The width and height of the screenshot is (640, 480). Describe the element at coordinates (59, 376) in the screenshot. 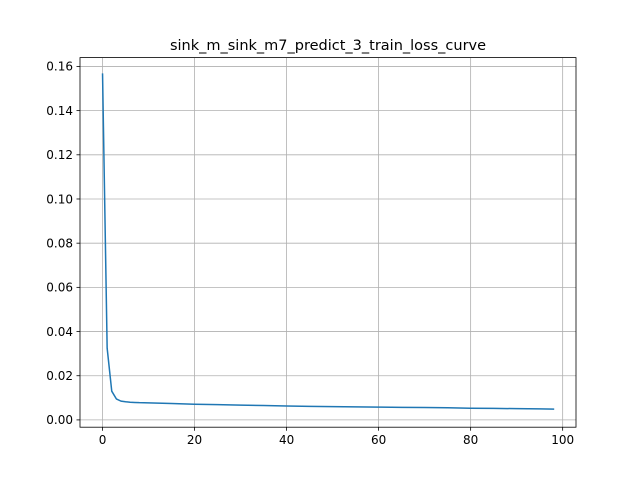

I see `y-tick-label: 0.02` at that location.